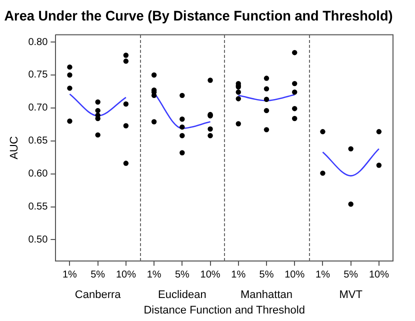 Image resolution: width=415 pixels, height=321 pixels. I want to click on text: Euclidean, so click(182, 294).